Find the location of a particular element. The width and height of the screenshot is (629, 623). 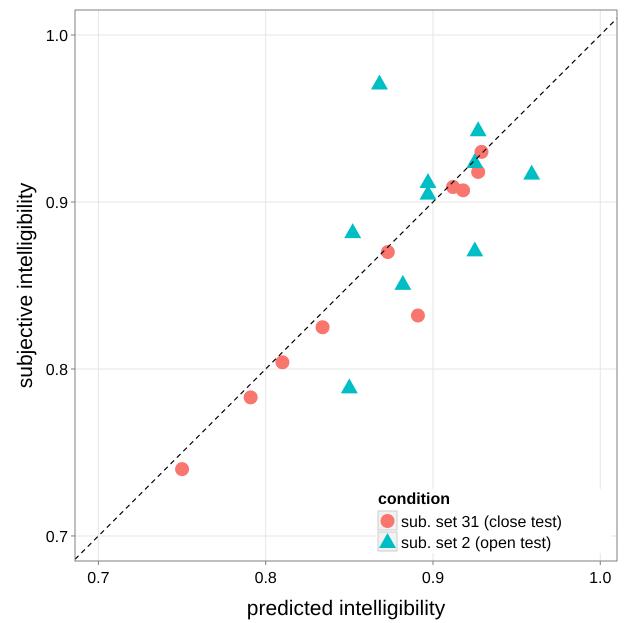

x-tick-label: 1.0 is located at coordinates (600, 578).